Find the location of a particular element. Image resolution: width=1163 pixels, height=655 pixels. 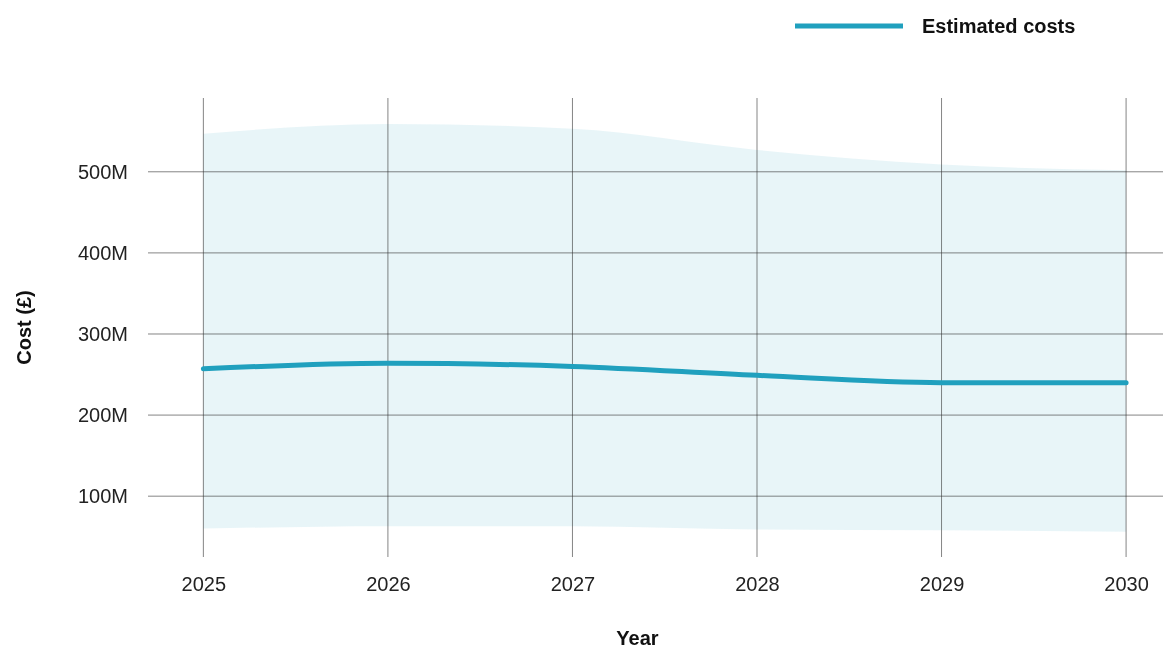

y-tick-label: 500M is located at coordinates (102, 171).